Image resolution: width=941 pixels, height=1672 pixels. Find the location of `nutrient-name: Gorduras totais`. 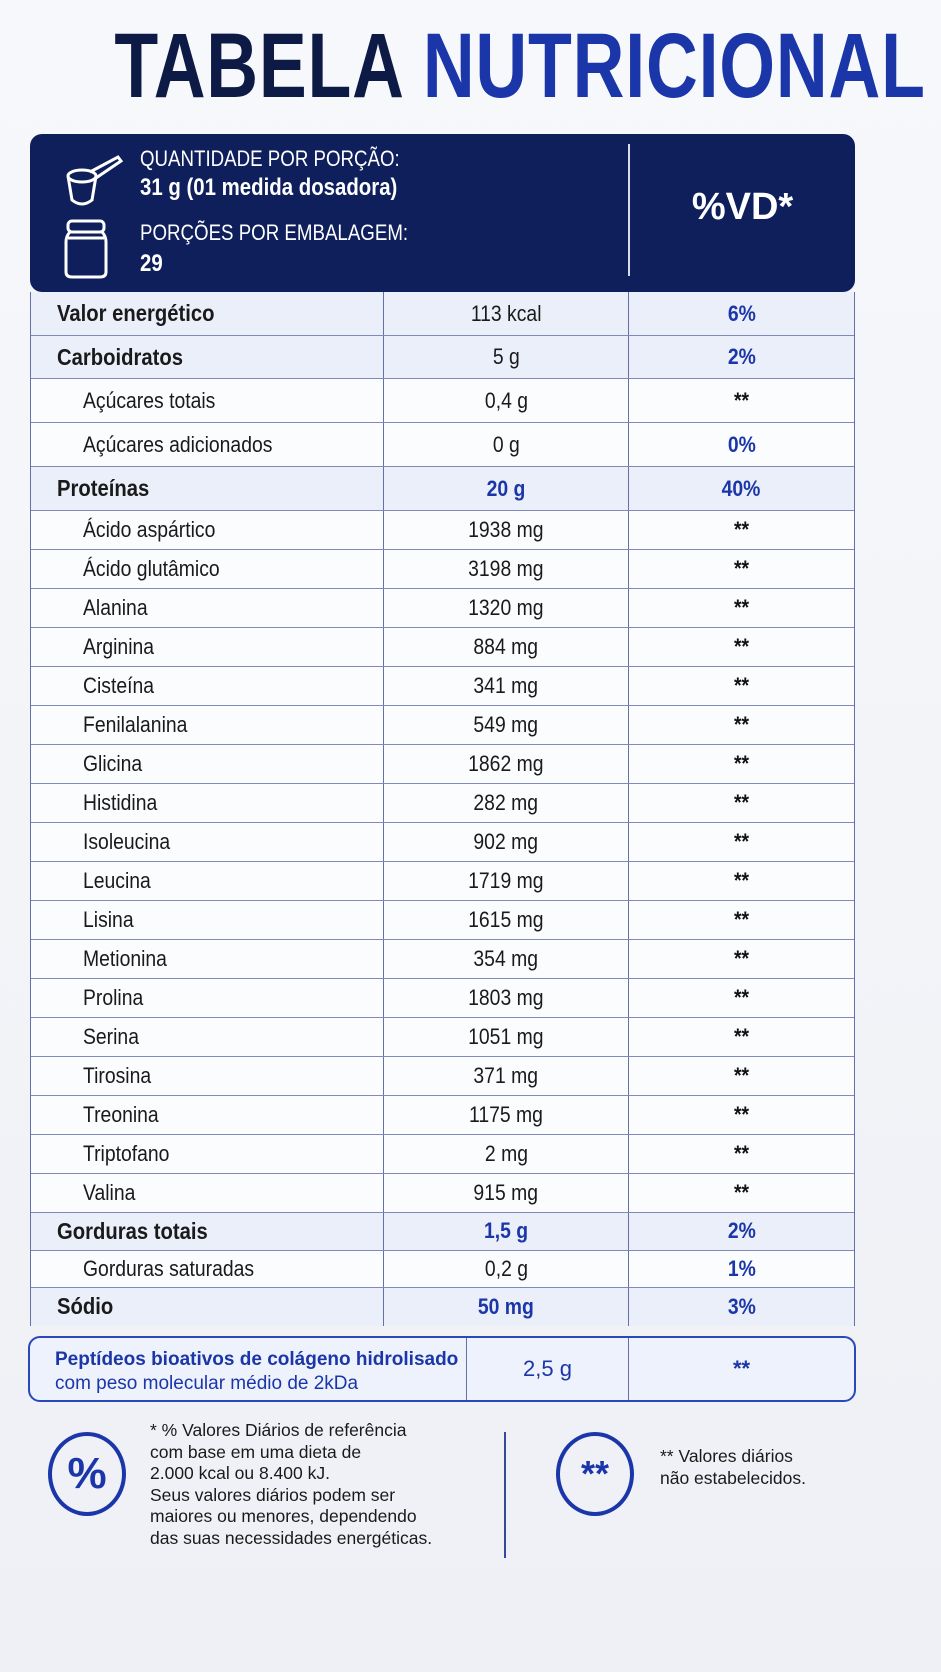

nutrient-name: Gorduras totais is located at coordinates (132, 1230).